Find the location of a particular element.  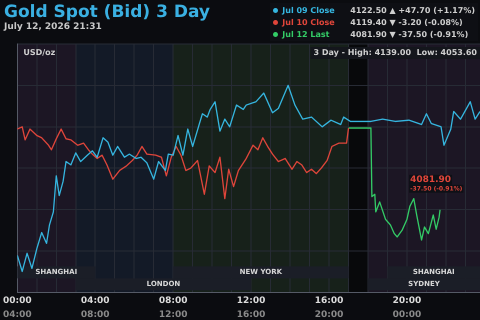

x2-tick-label: 08:00 is located at coordinates (95, 315).